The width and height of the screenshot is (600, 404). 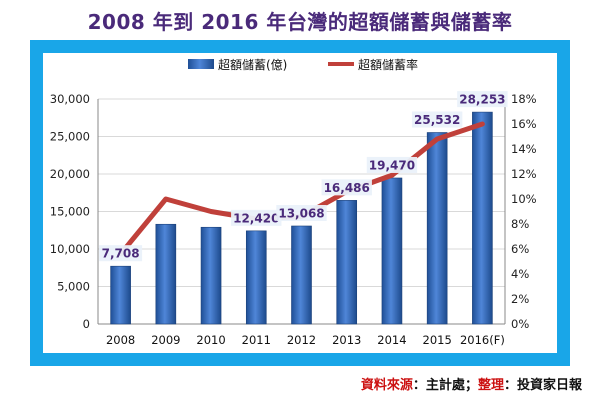 I want to click on y-left-tick-label: 20,000, so click(x=70, y=174).